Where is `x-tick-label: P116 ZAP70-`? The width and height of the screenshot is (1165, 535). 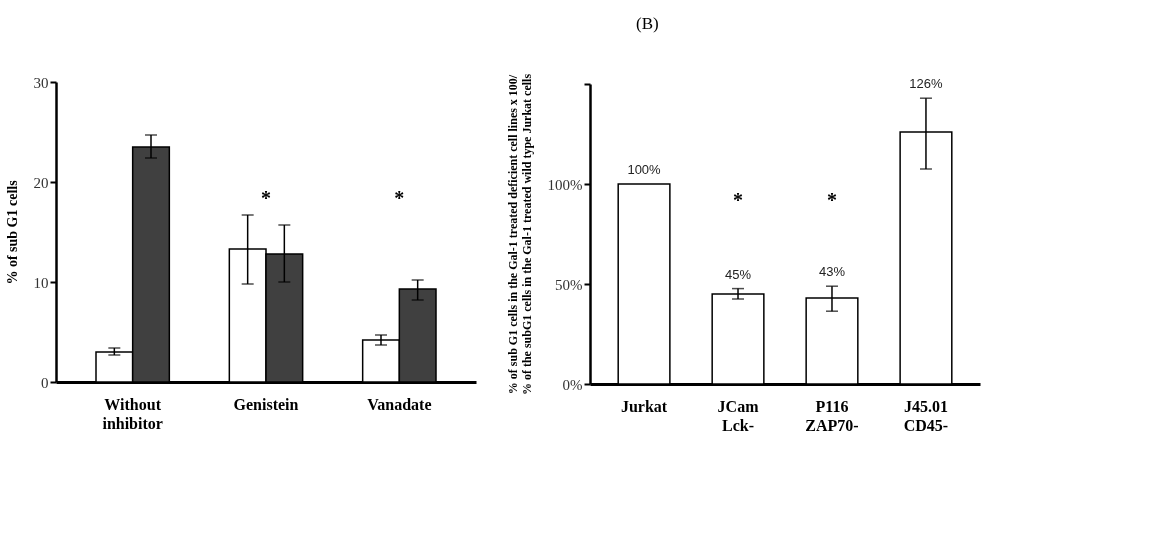
x-tick-label: P116 ZAP70- is located at coordinates (832, 415).